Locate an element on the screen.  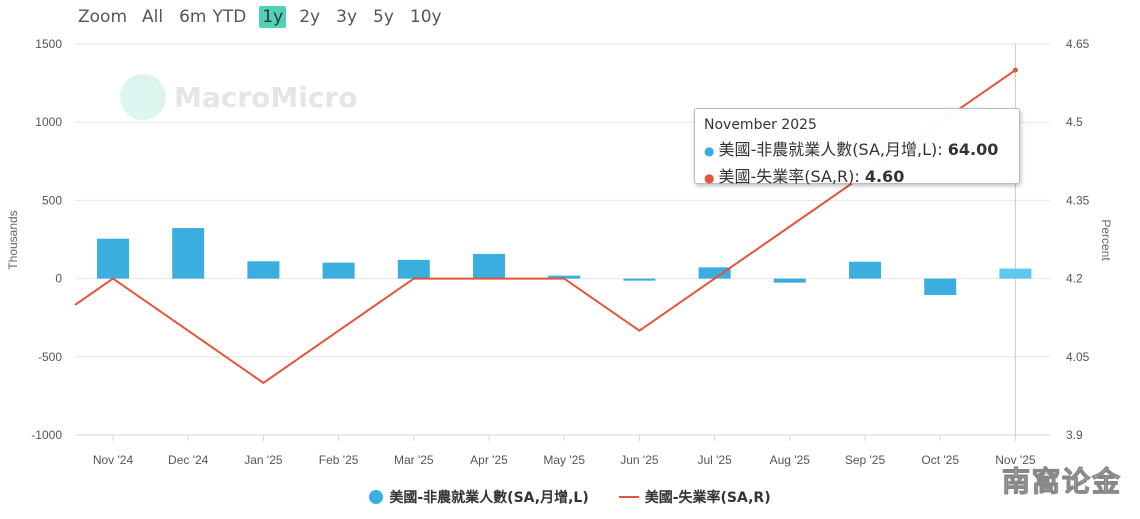
legend-payrolls-label: 美國-非農就業人數(SA,月增,L) is located at coordinates (489, 498).